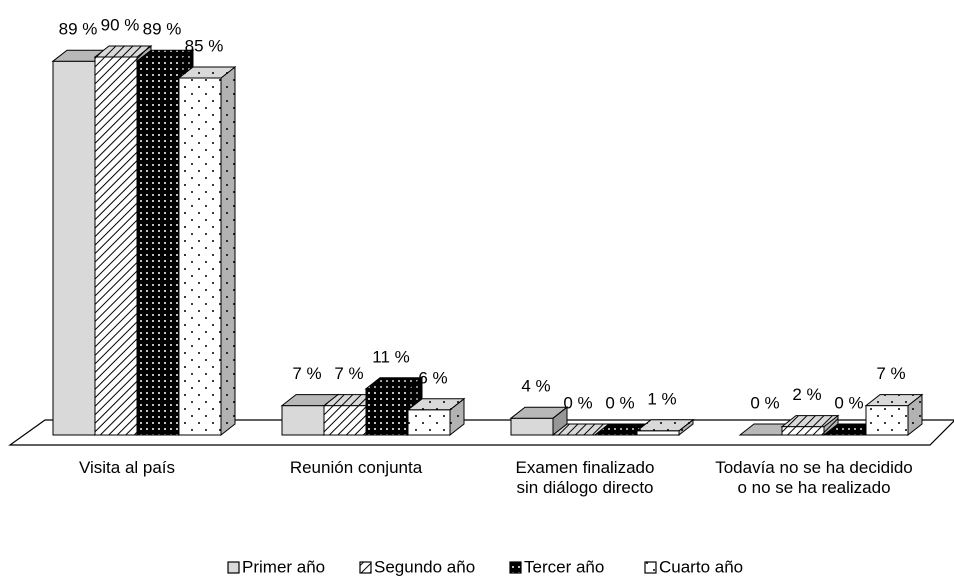  What do you see at coordinates (585, 477) in the screenshot?
I see `x-tick-label: Examen finalizado sin diálogo directo` at bounding box center [585, 477].